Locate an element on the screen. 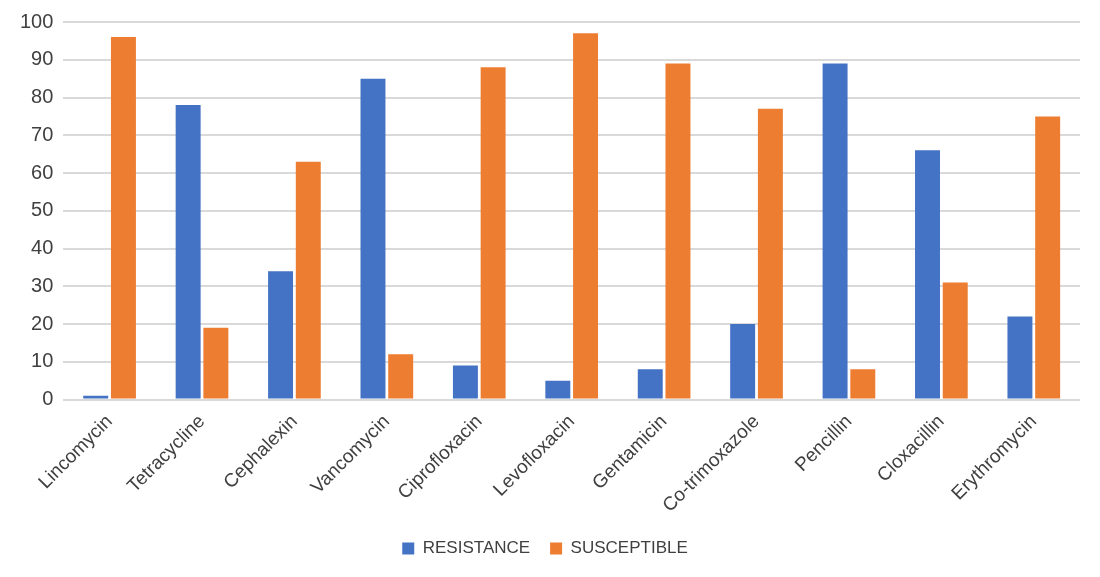 The image size is (1100, 577). legend-label: SUSCEPTIBLE is located at coordinates (629, 548).